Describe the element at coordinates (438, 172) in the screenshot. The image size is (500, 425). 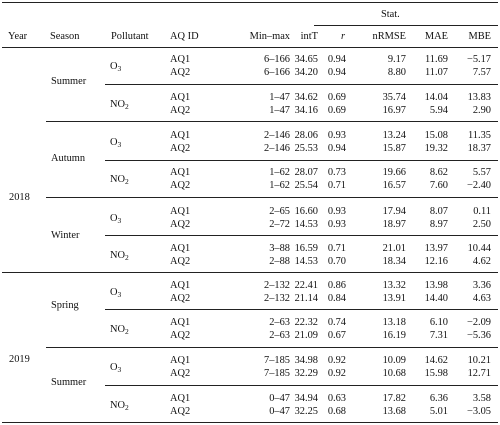
I see `cell-mae: 8.62` at that location.